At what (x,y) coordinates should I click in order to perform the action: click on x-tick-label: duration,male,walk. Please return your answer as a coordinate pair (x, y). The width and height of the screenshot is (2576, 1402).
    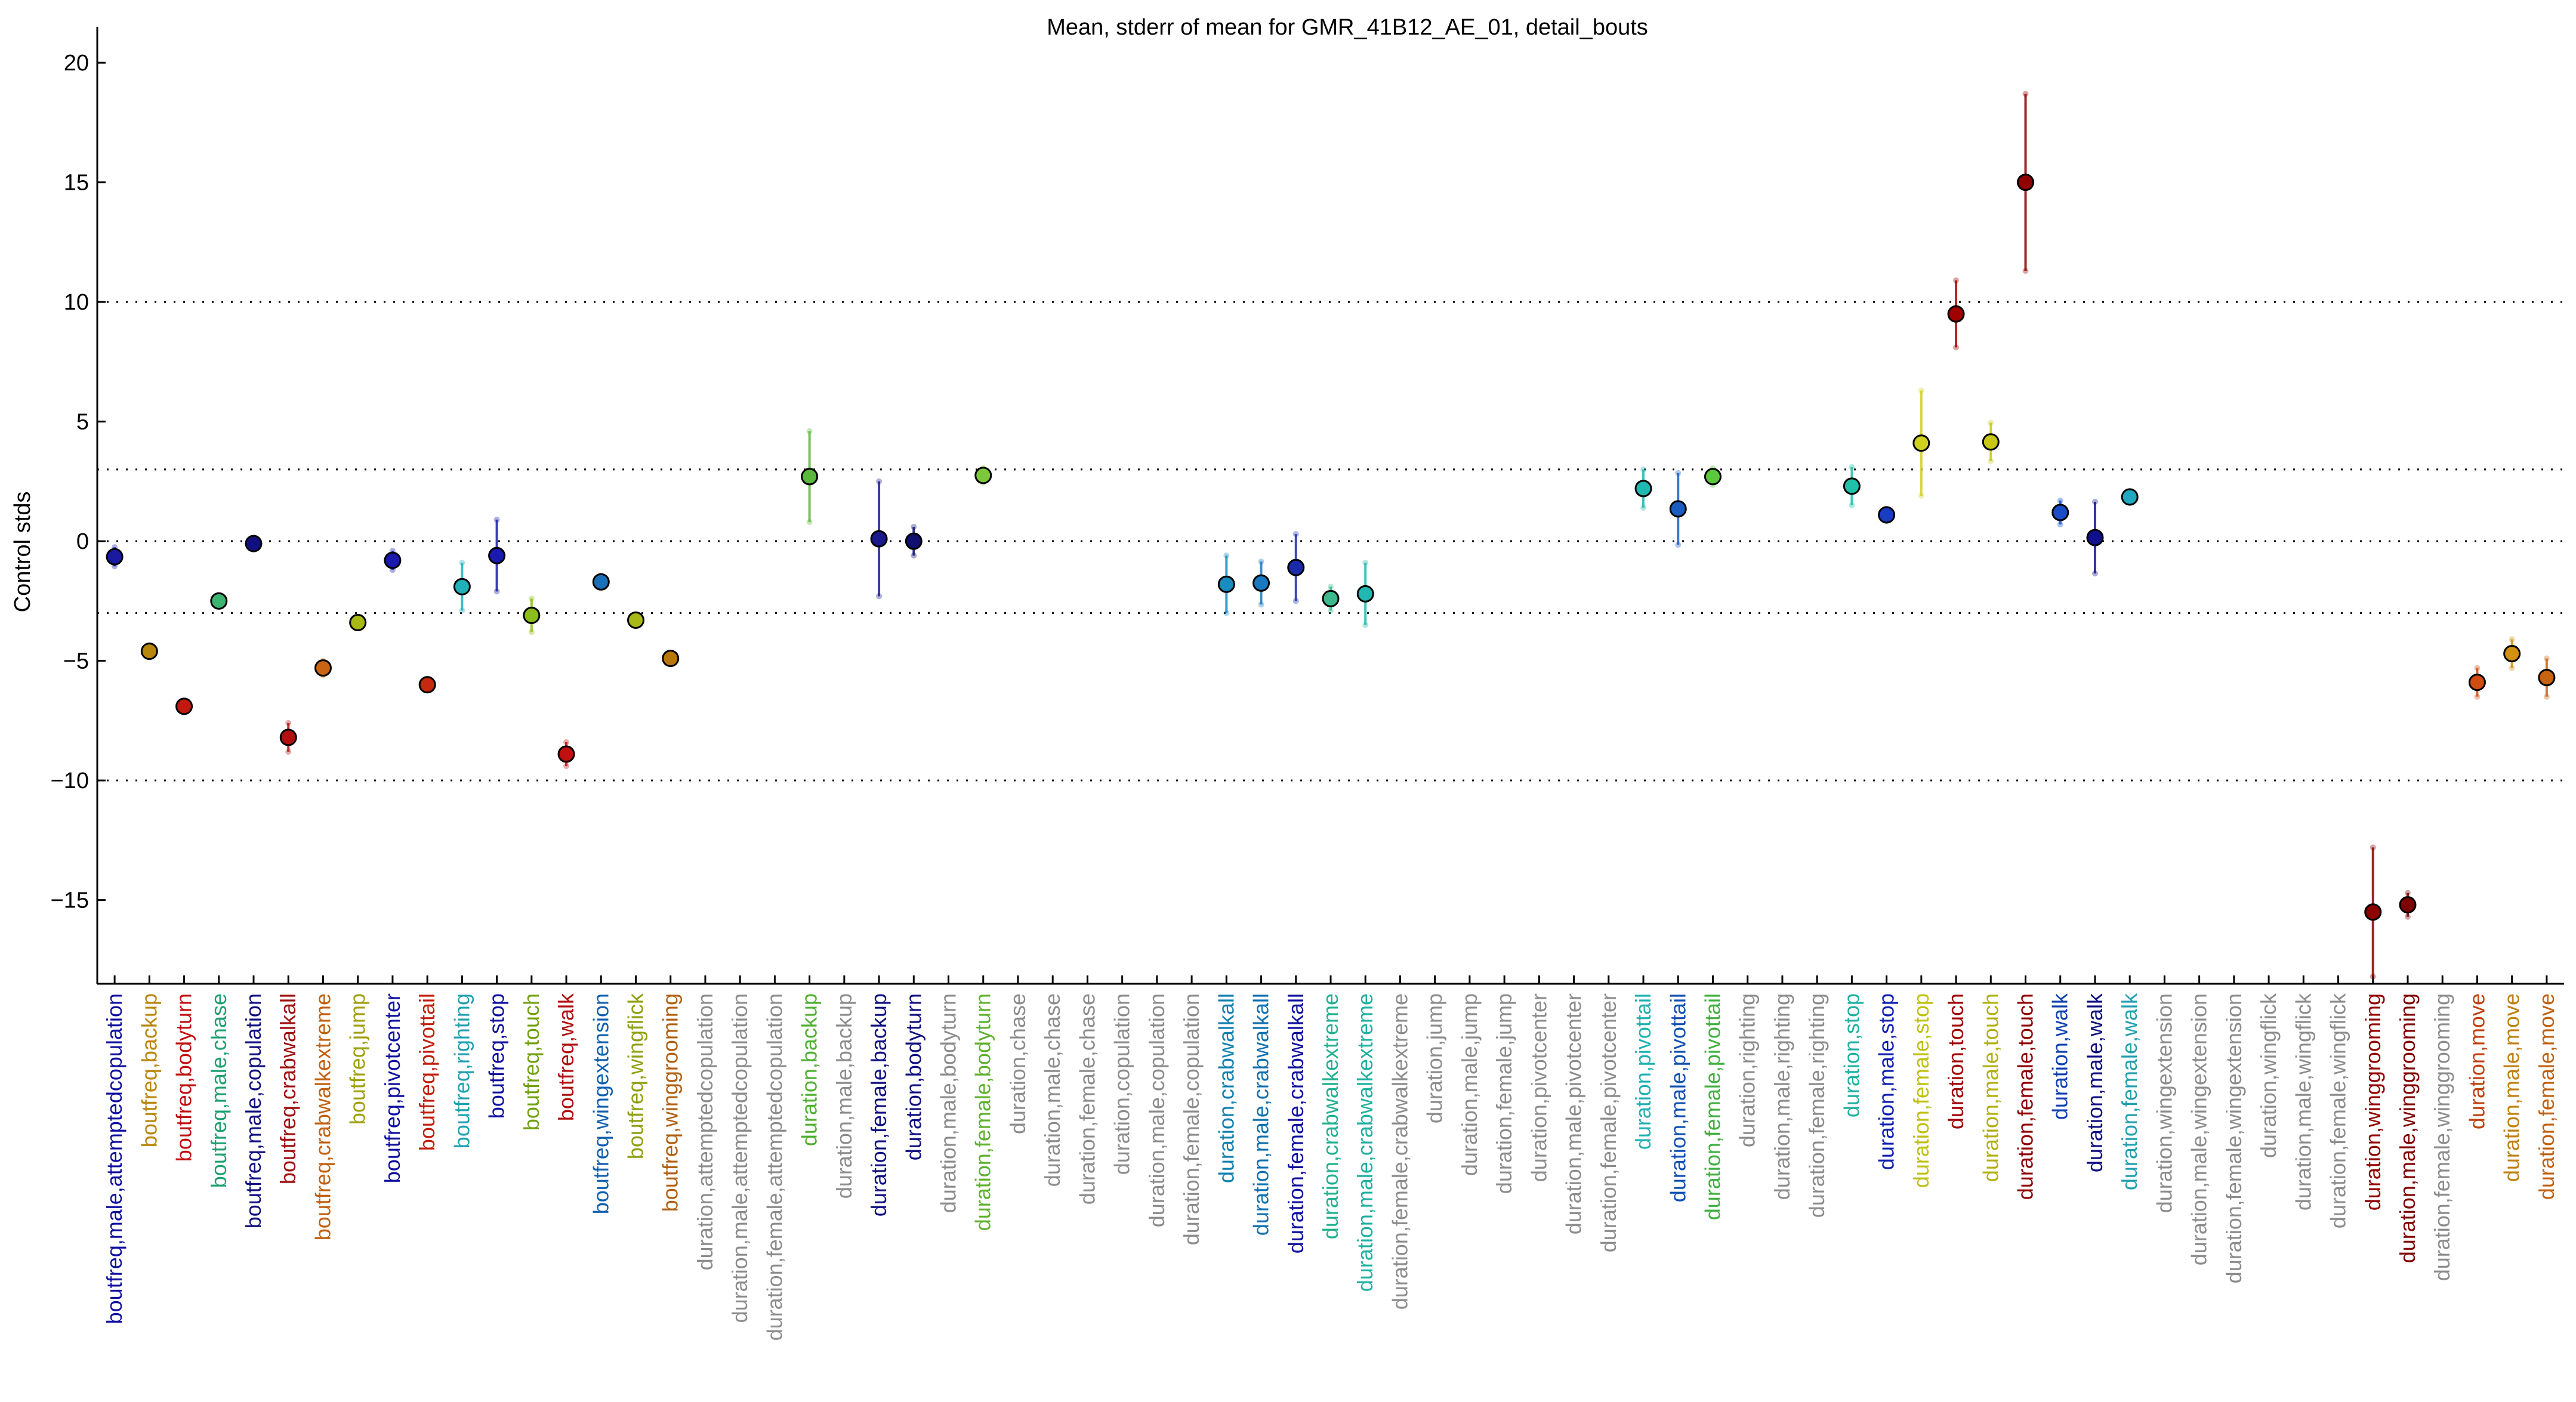
    Looking at the image, I should click on (2095, 1082).